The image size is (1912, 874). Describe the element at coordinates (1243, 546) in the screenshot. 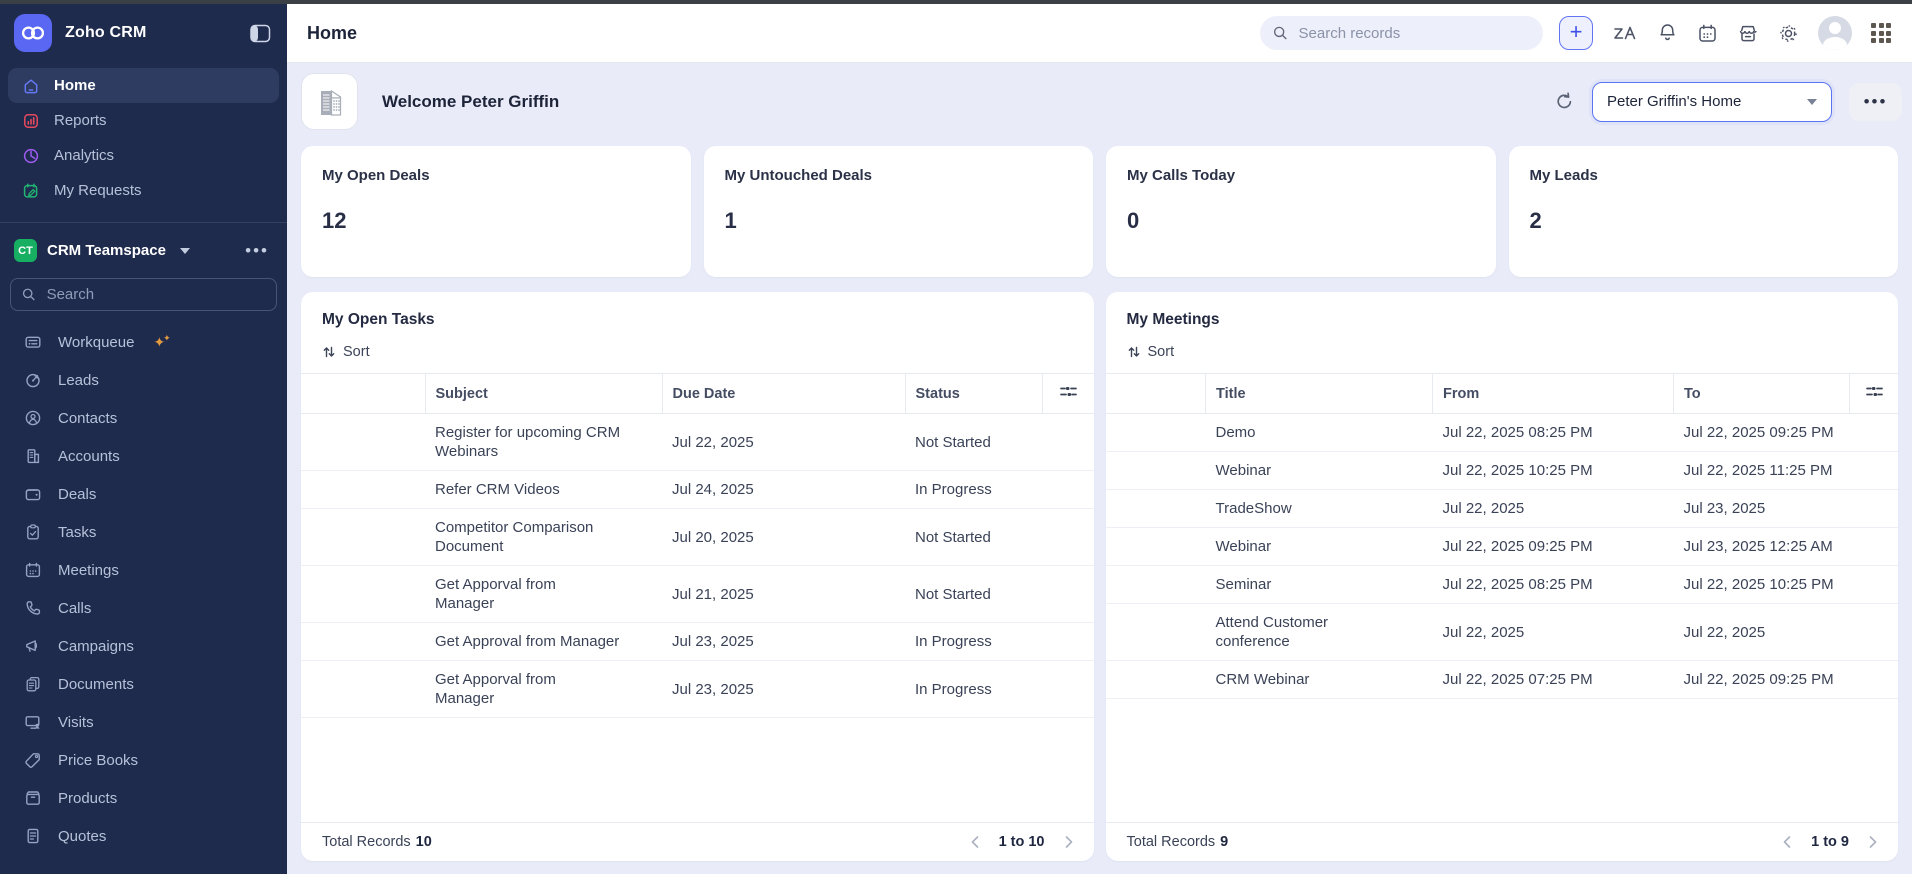

I see `meeting-title: Webinar` at that location.